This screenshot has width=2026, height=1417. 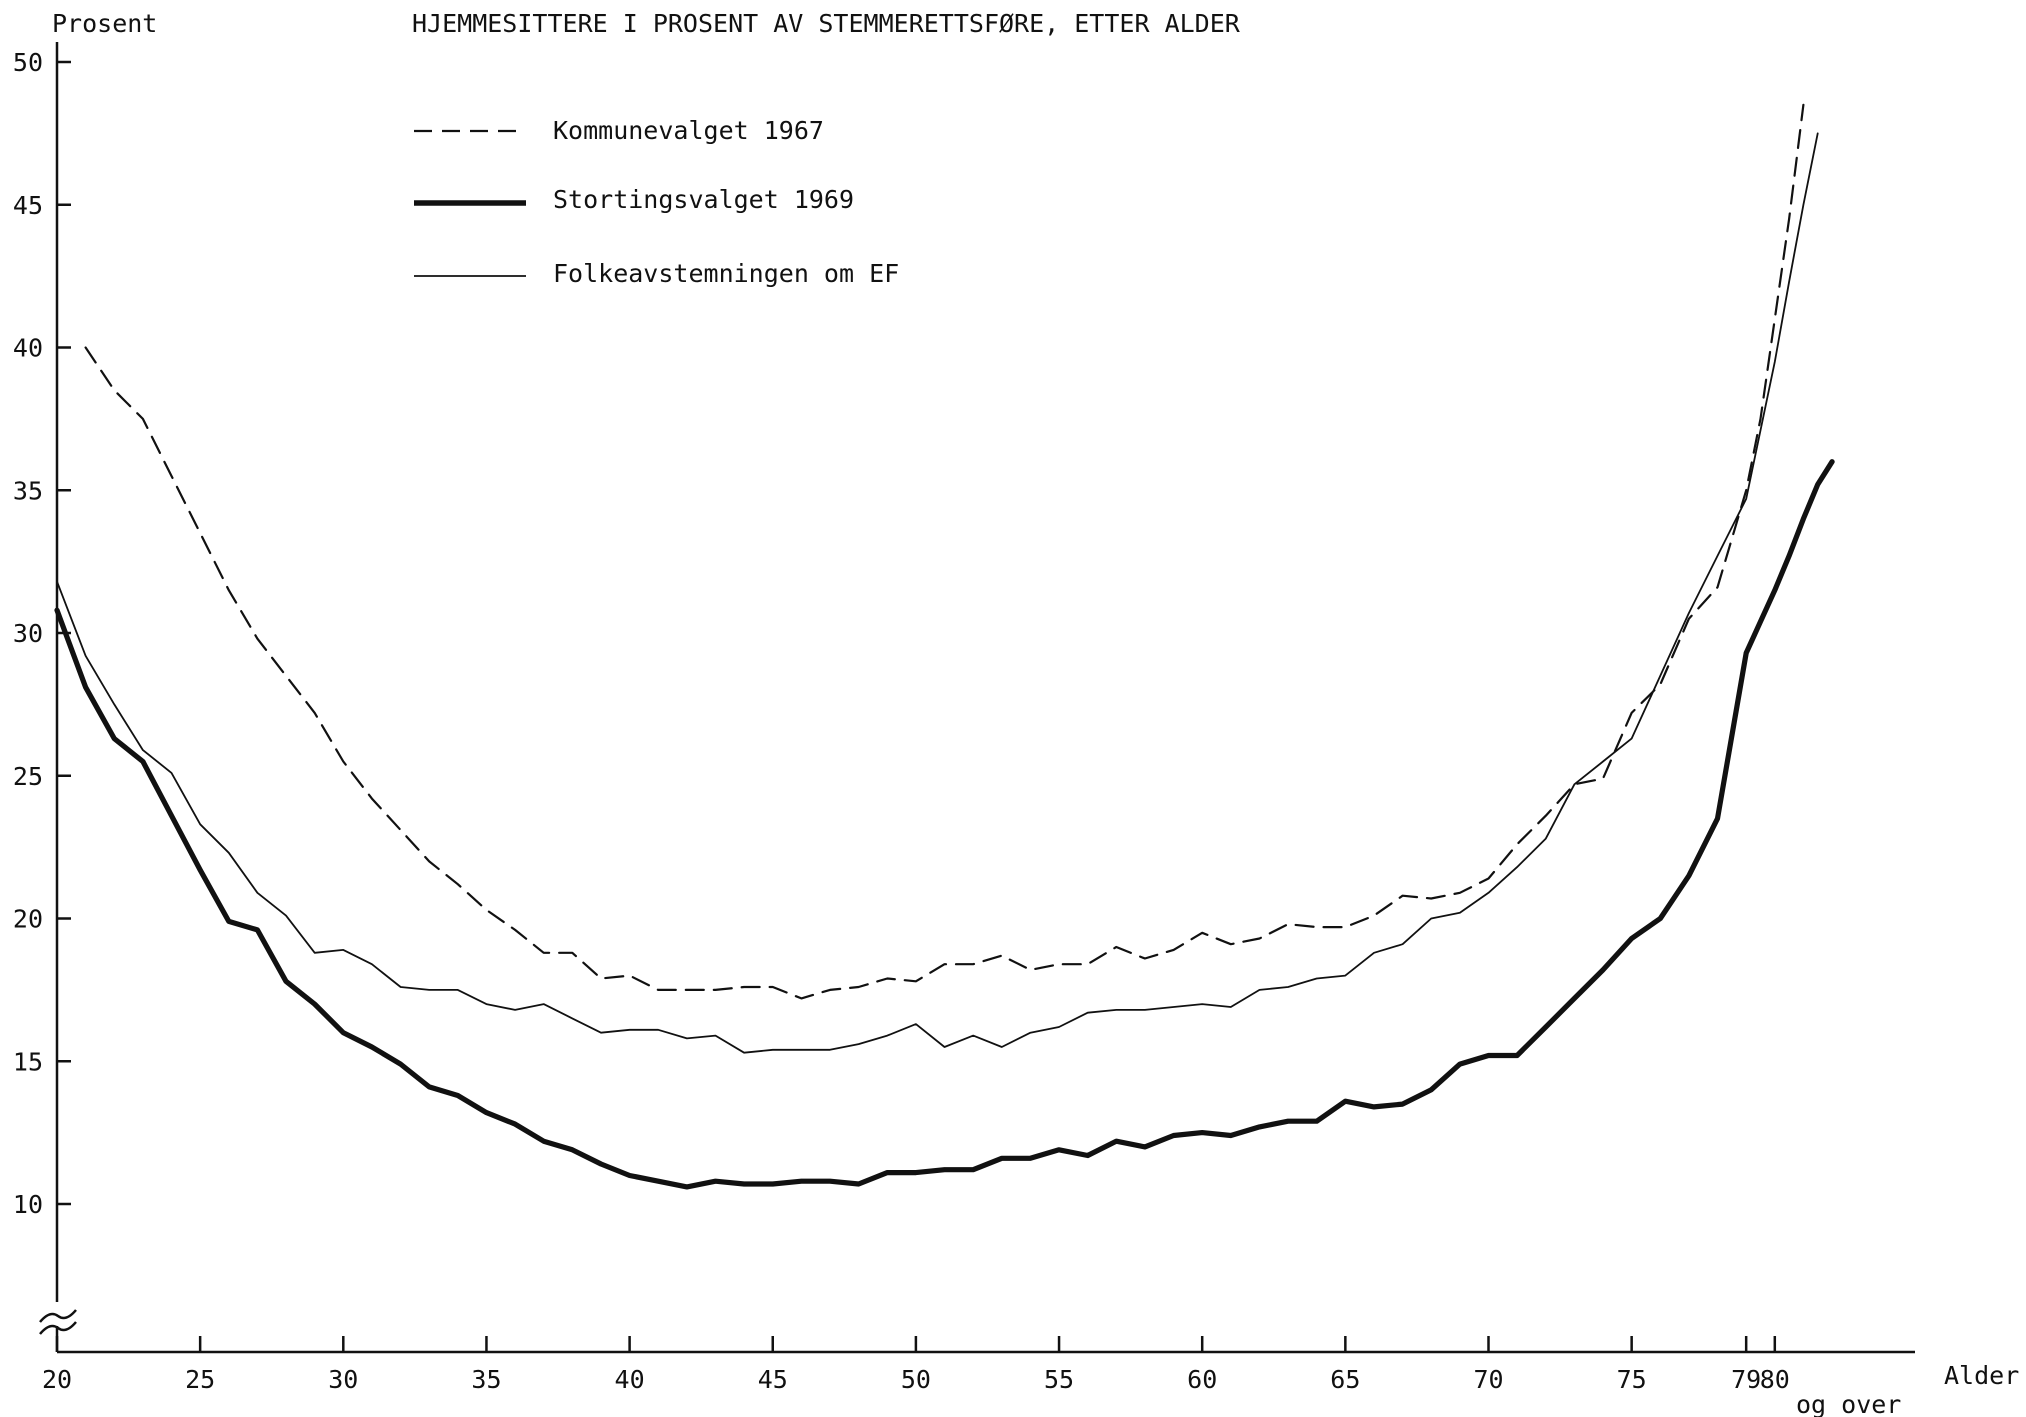 What do you see at coordinates (486, 1379) in the screenshot?
I see `x-tick-label: 35` at bounding box center [486, 1379].